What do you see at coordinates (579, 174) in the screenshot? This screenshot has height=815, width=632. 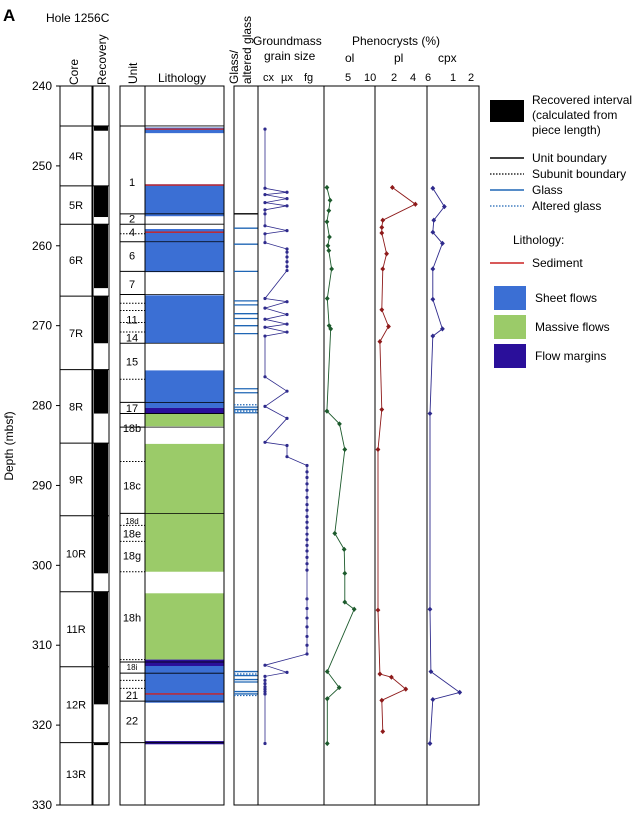 I see `legend-subunit-boundary: Subunit boundary` at bounding box center [579, 174].